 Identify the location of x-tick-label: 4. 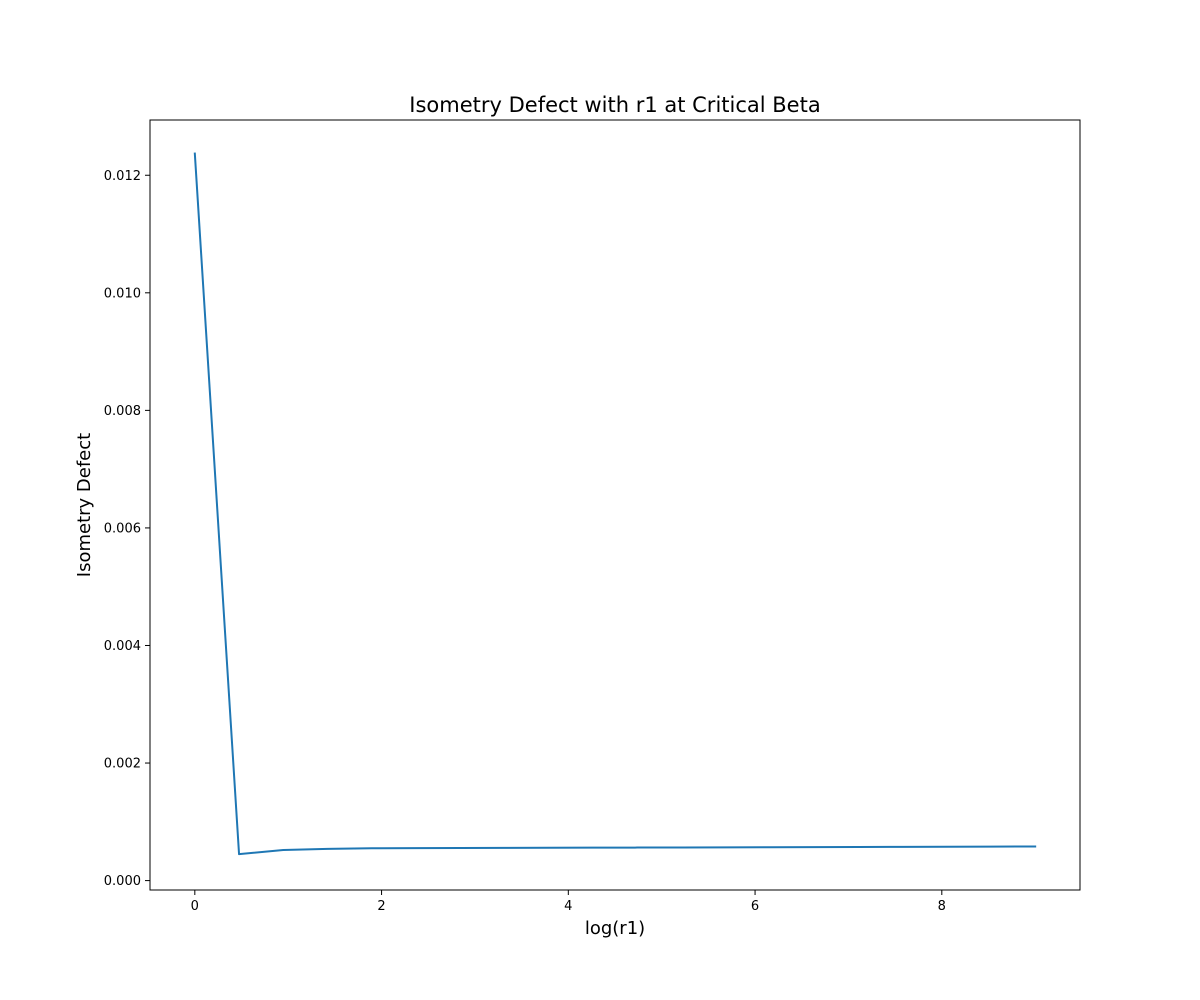
(568, 906).